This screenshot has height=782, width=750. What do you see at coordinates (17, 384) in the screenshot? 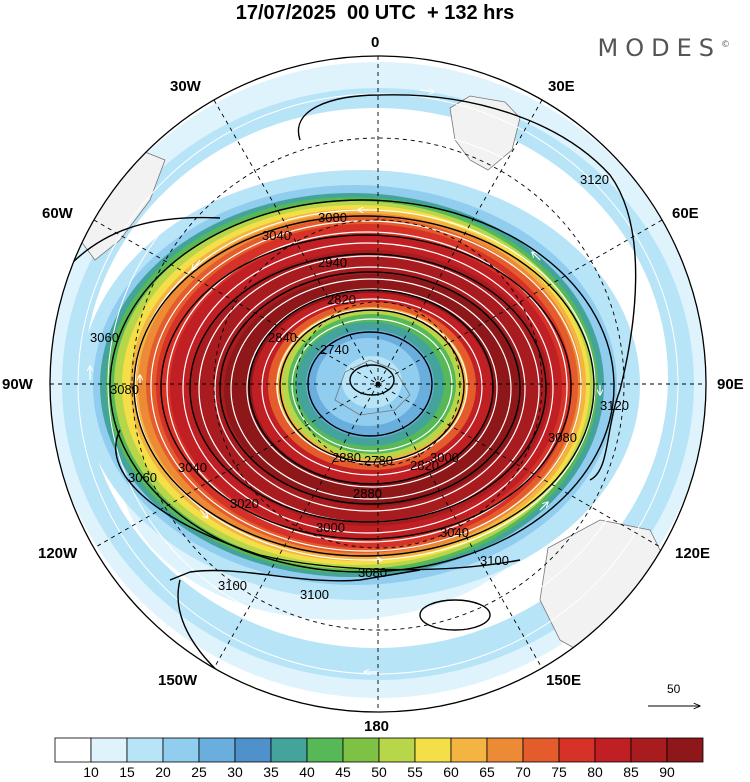
I see `lon-label-90w: 90W` at bounding box center [17, 384].